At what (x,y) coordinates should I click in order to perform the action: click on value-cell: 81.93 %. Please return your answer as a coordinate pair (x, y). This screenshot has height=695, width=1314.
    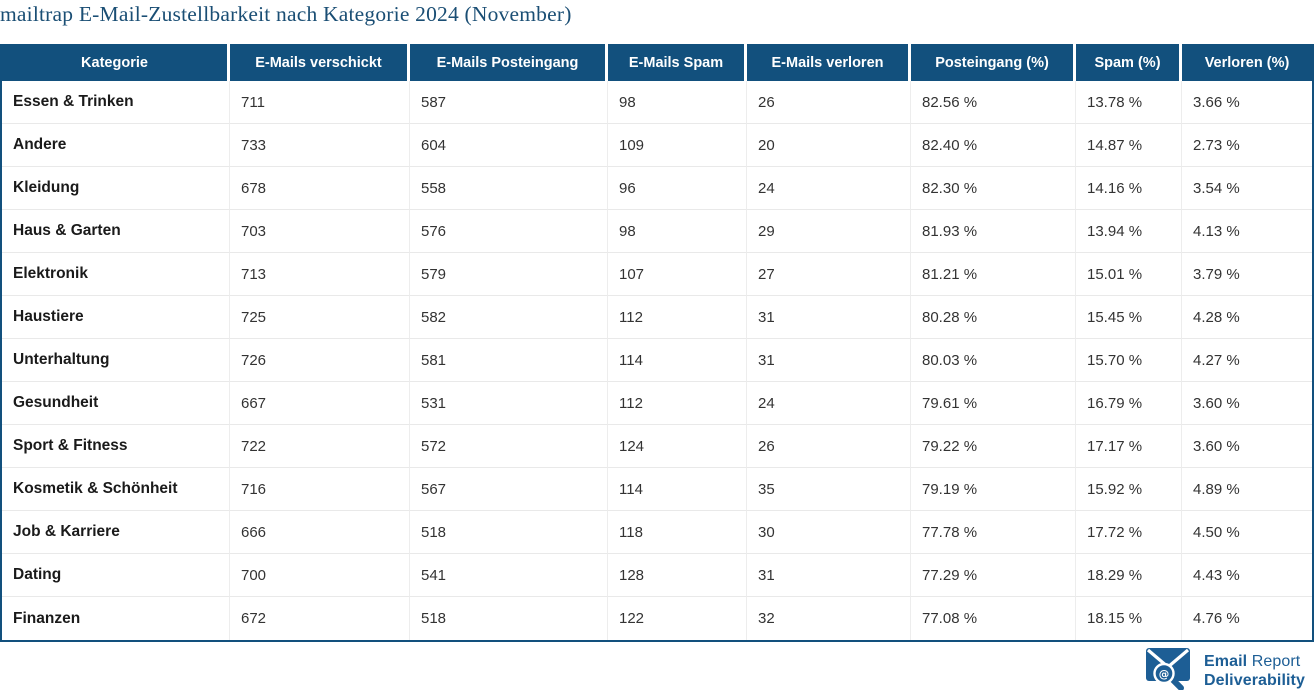
    Looking at the image, I should click on (993, 231).